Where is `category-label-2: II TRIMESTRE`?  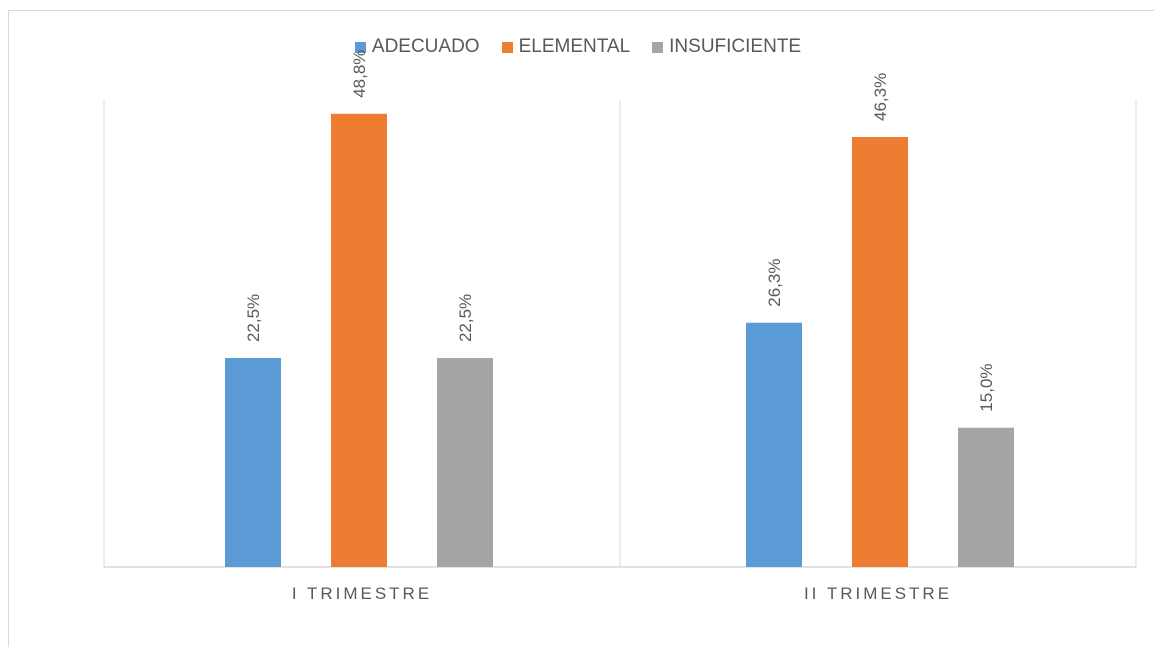 category-label-2: II TRIMESTRE is located at coordinates (878, 593).